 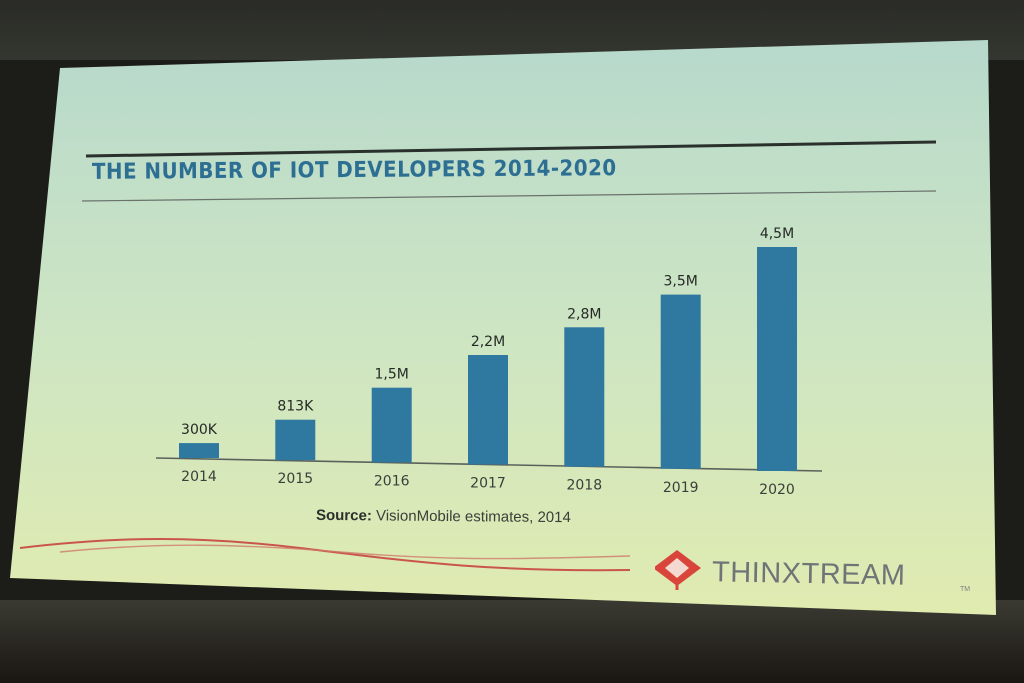 What do you see at coordinates (354, 170) in the screenshot?
I see `chart-title: THE NUMBER OF IOT DEVELOPERS 2014-2020` at bounding box center [354, 170].